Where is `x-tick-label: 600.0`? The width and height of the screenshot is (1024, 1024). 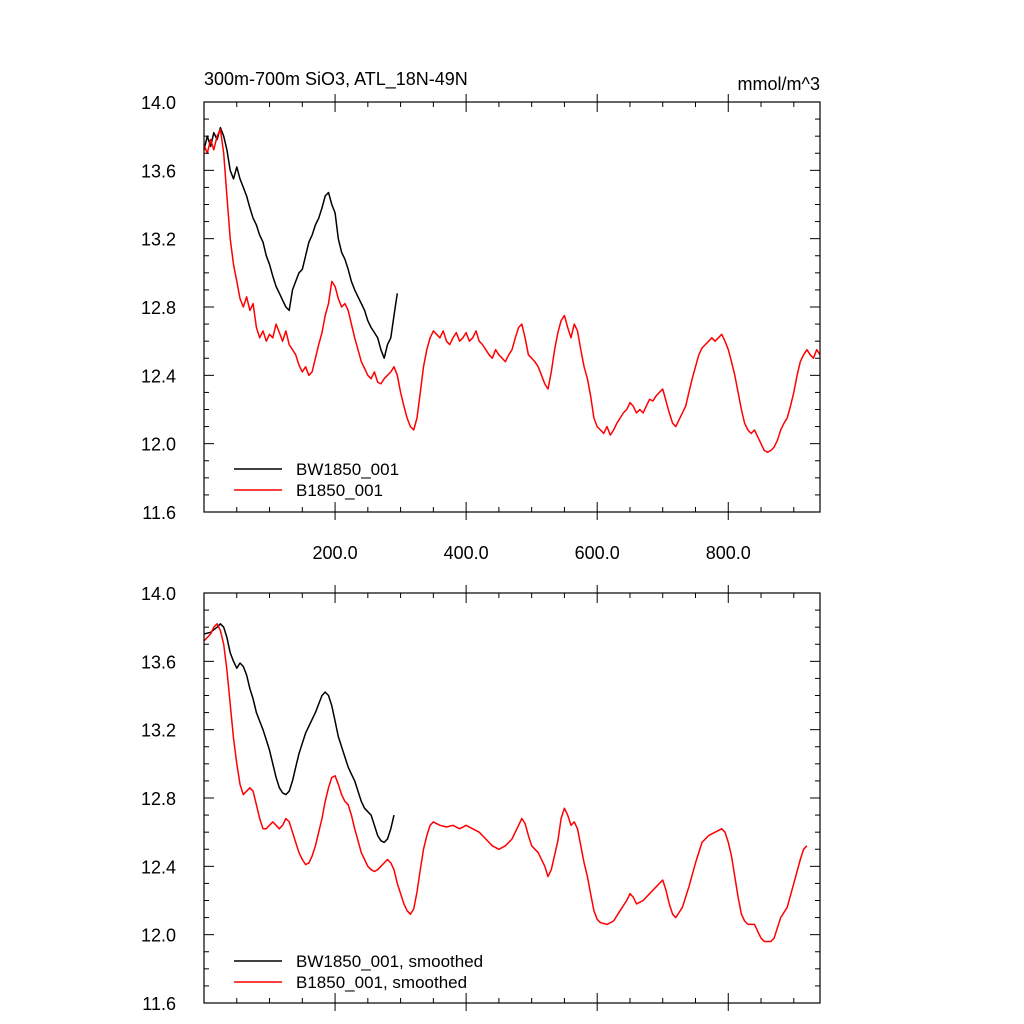 x-tick-label: 600.0 is located at coordinates (597, 553).